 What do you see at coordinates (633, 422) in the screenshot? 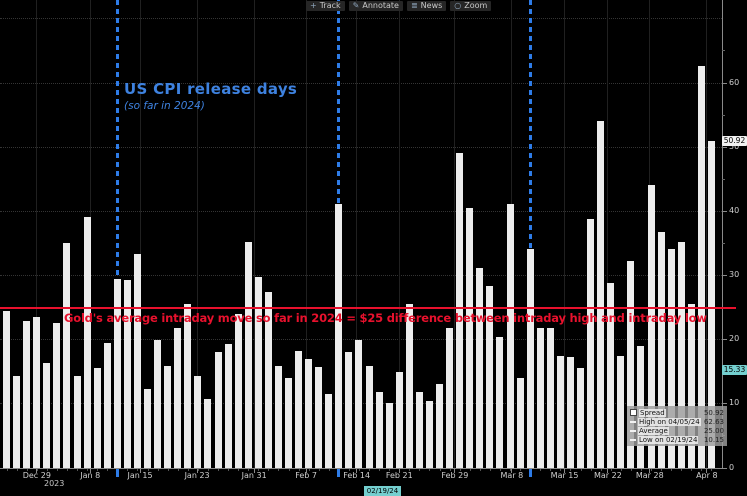
I see `high-marker-icon` at bounding box center [633, 422].